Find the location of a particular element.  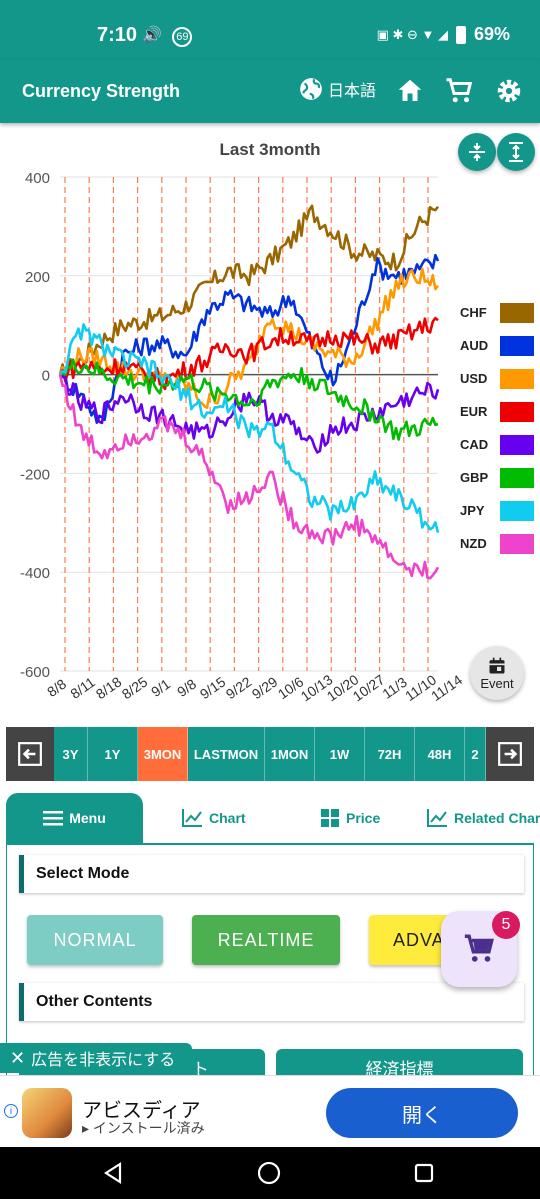

compress-button is located at coordinates (477, 152).